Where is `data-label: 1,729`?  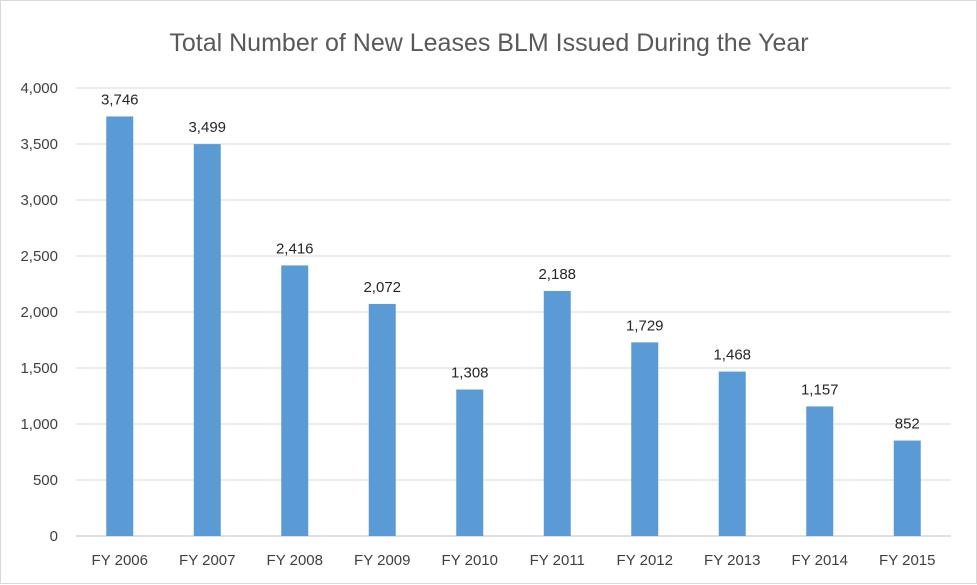
data-label: 1,729 is located at coordinates (645, 325).